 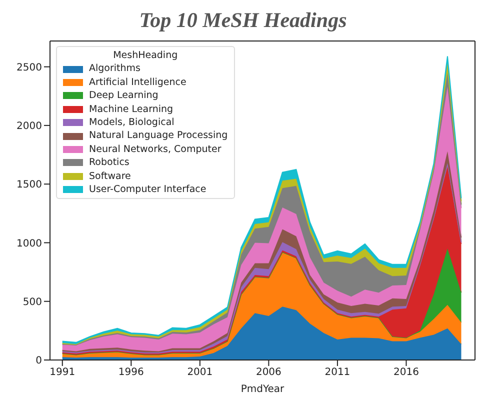 I want to click on legend-label: User-Computer Interface, so click(x=147, y=189).